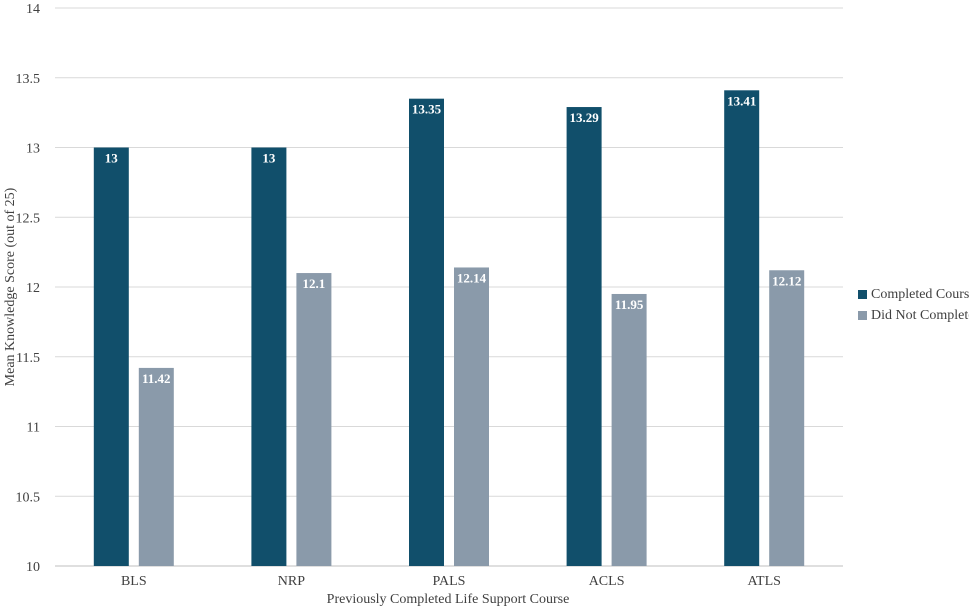 This screenshot has height=608, width=969. What do you see at coordinates (607, 581) in the screenshot?
I see `x-tick-label: ACLS` at bounding box center [607, 581].